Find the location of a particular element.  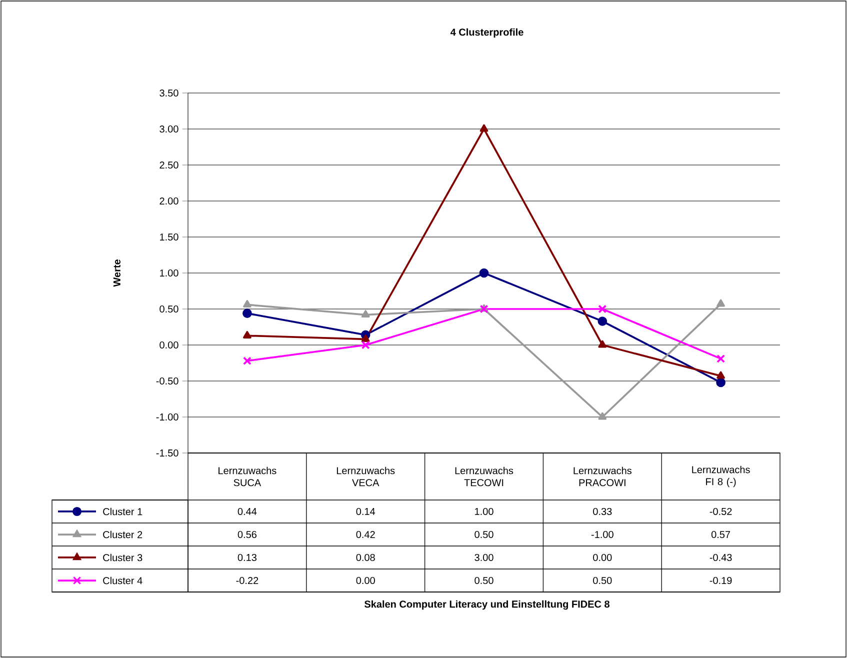

legend-label: Cluster 2 is located at coordinates (122, 534).